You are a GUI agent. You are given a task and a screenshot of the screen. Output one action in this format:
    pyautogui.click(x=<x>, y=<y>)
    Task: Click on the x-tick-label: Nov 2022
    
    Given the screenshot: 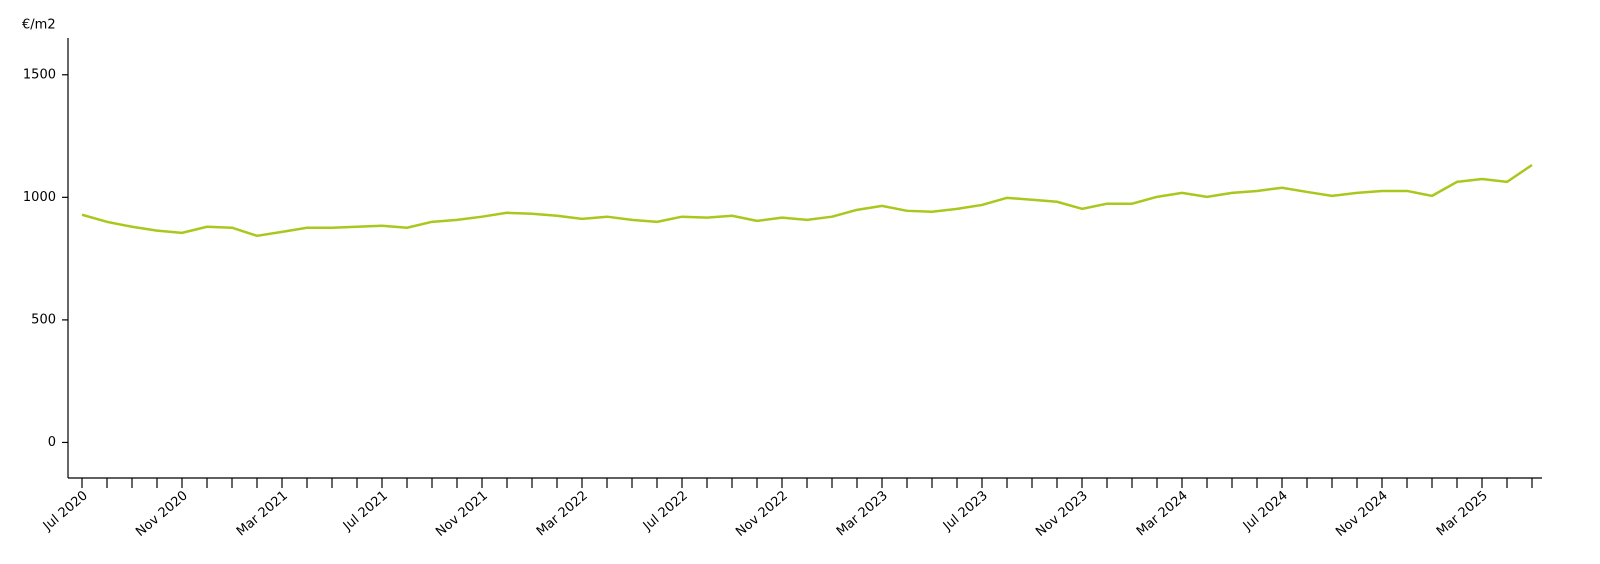 What is the action you would take?
    pyautogui.click(x=762, y=514)
    